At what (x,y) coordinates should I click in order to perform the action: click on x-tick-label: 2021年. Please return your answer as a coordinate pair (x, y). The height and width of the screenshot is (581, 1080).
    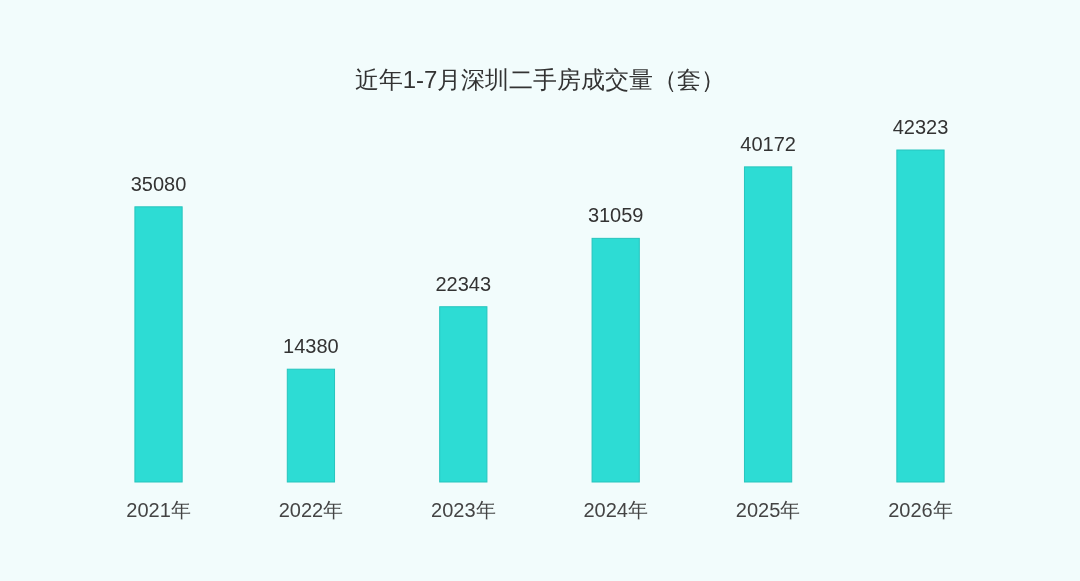
    Looking at the image, I should click on (158, 510).